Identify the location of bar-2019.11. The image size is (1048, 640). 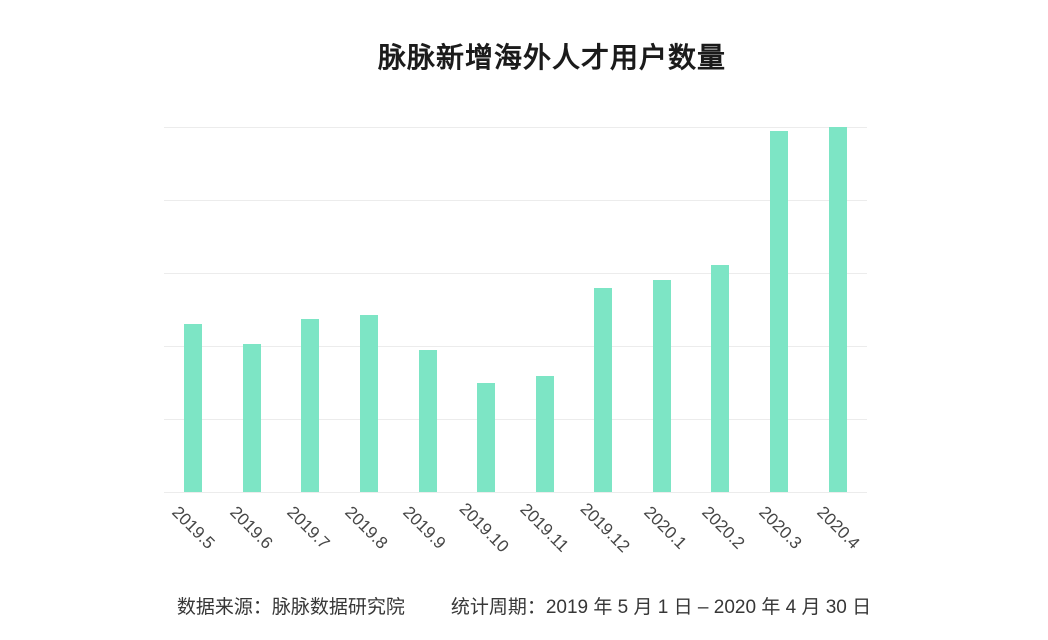
(544, 433).